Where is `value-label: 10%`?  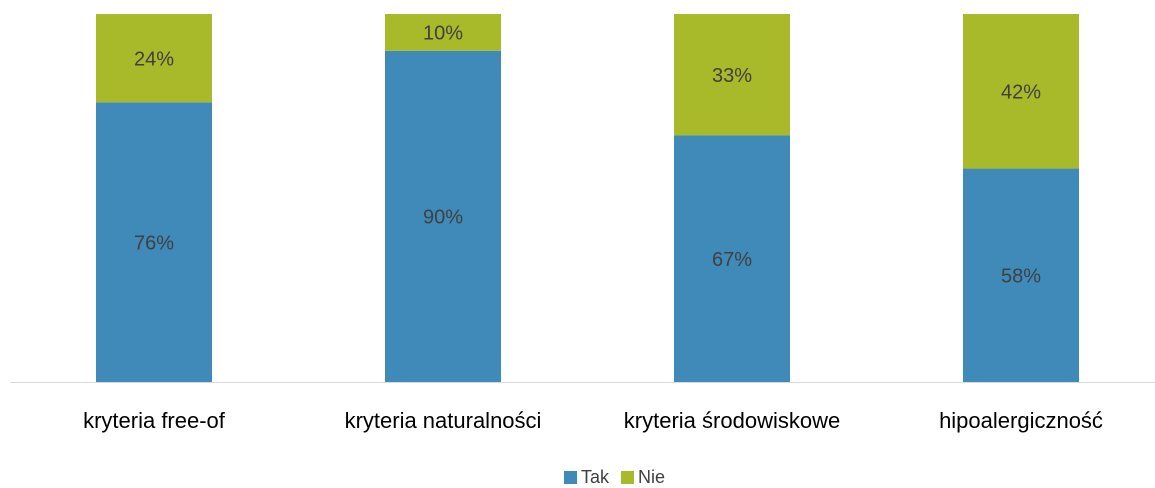
value-label: 10% is located at coordinates (443, 34).